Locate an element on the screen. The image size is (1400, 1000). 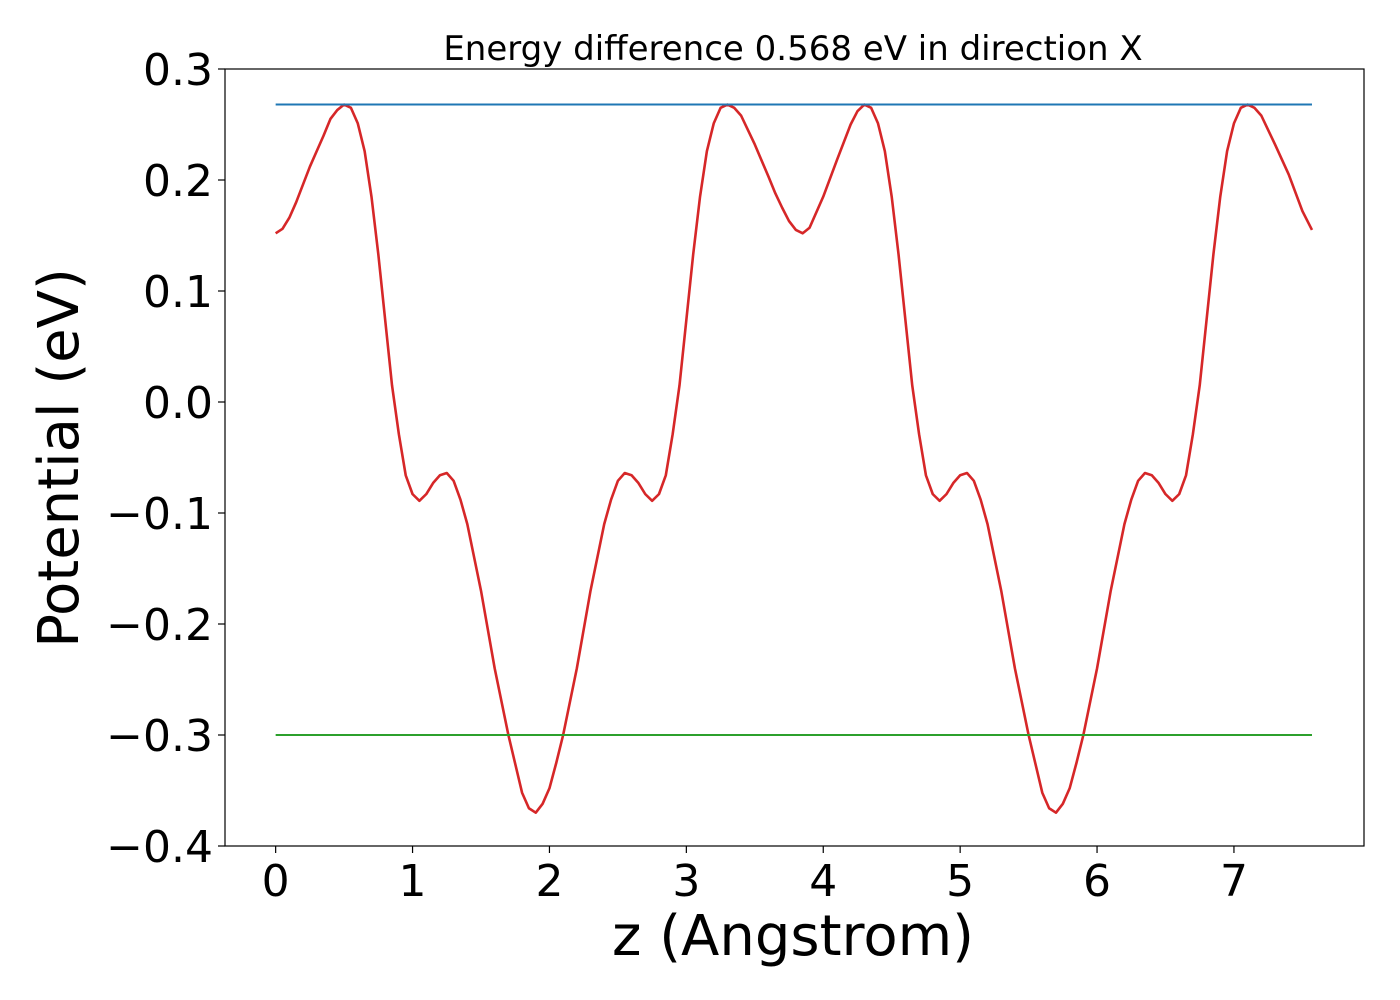
y-tick-label: 0.3 is located at coordinates (178, 70).